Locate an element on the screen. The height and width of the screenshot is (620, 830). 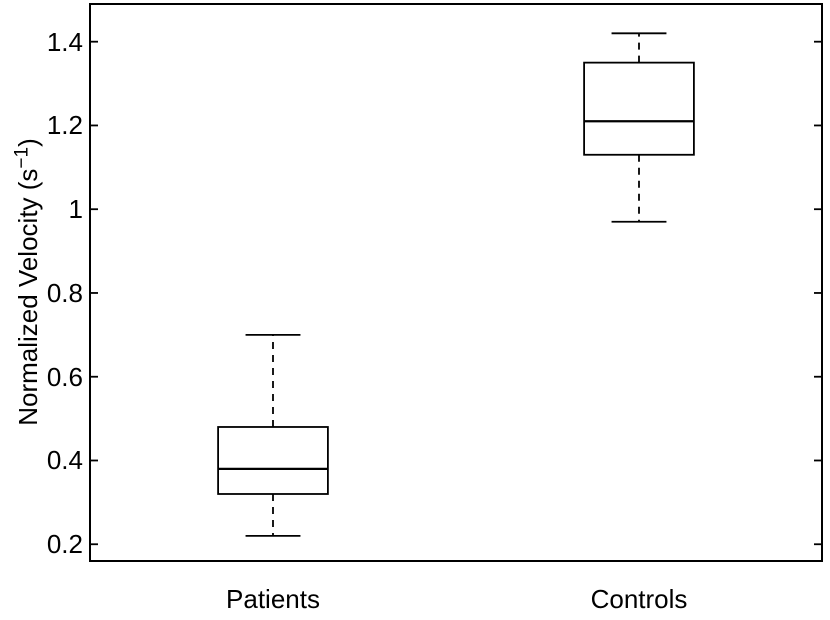
box-patients is located at coordinates (273, 460).